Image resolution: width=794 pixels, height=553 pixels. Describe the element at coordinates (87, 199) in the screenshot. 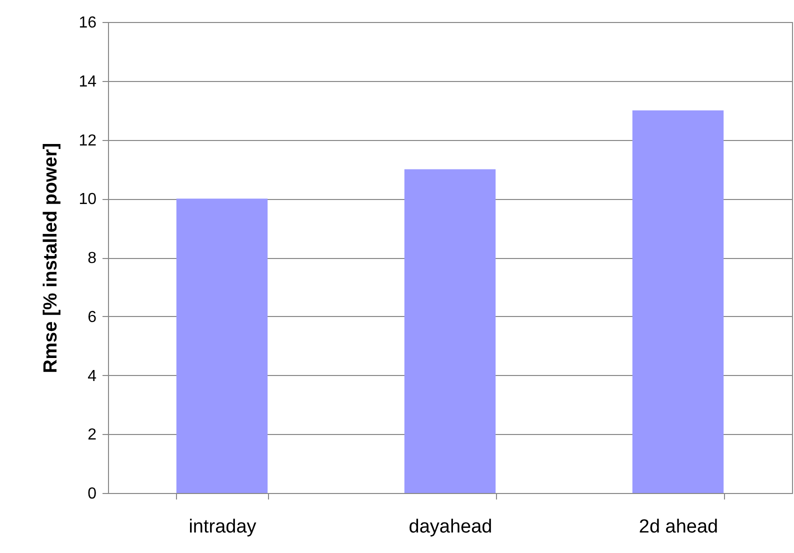

I see `y-tick-label: 10` at that location.